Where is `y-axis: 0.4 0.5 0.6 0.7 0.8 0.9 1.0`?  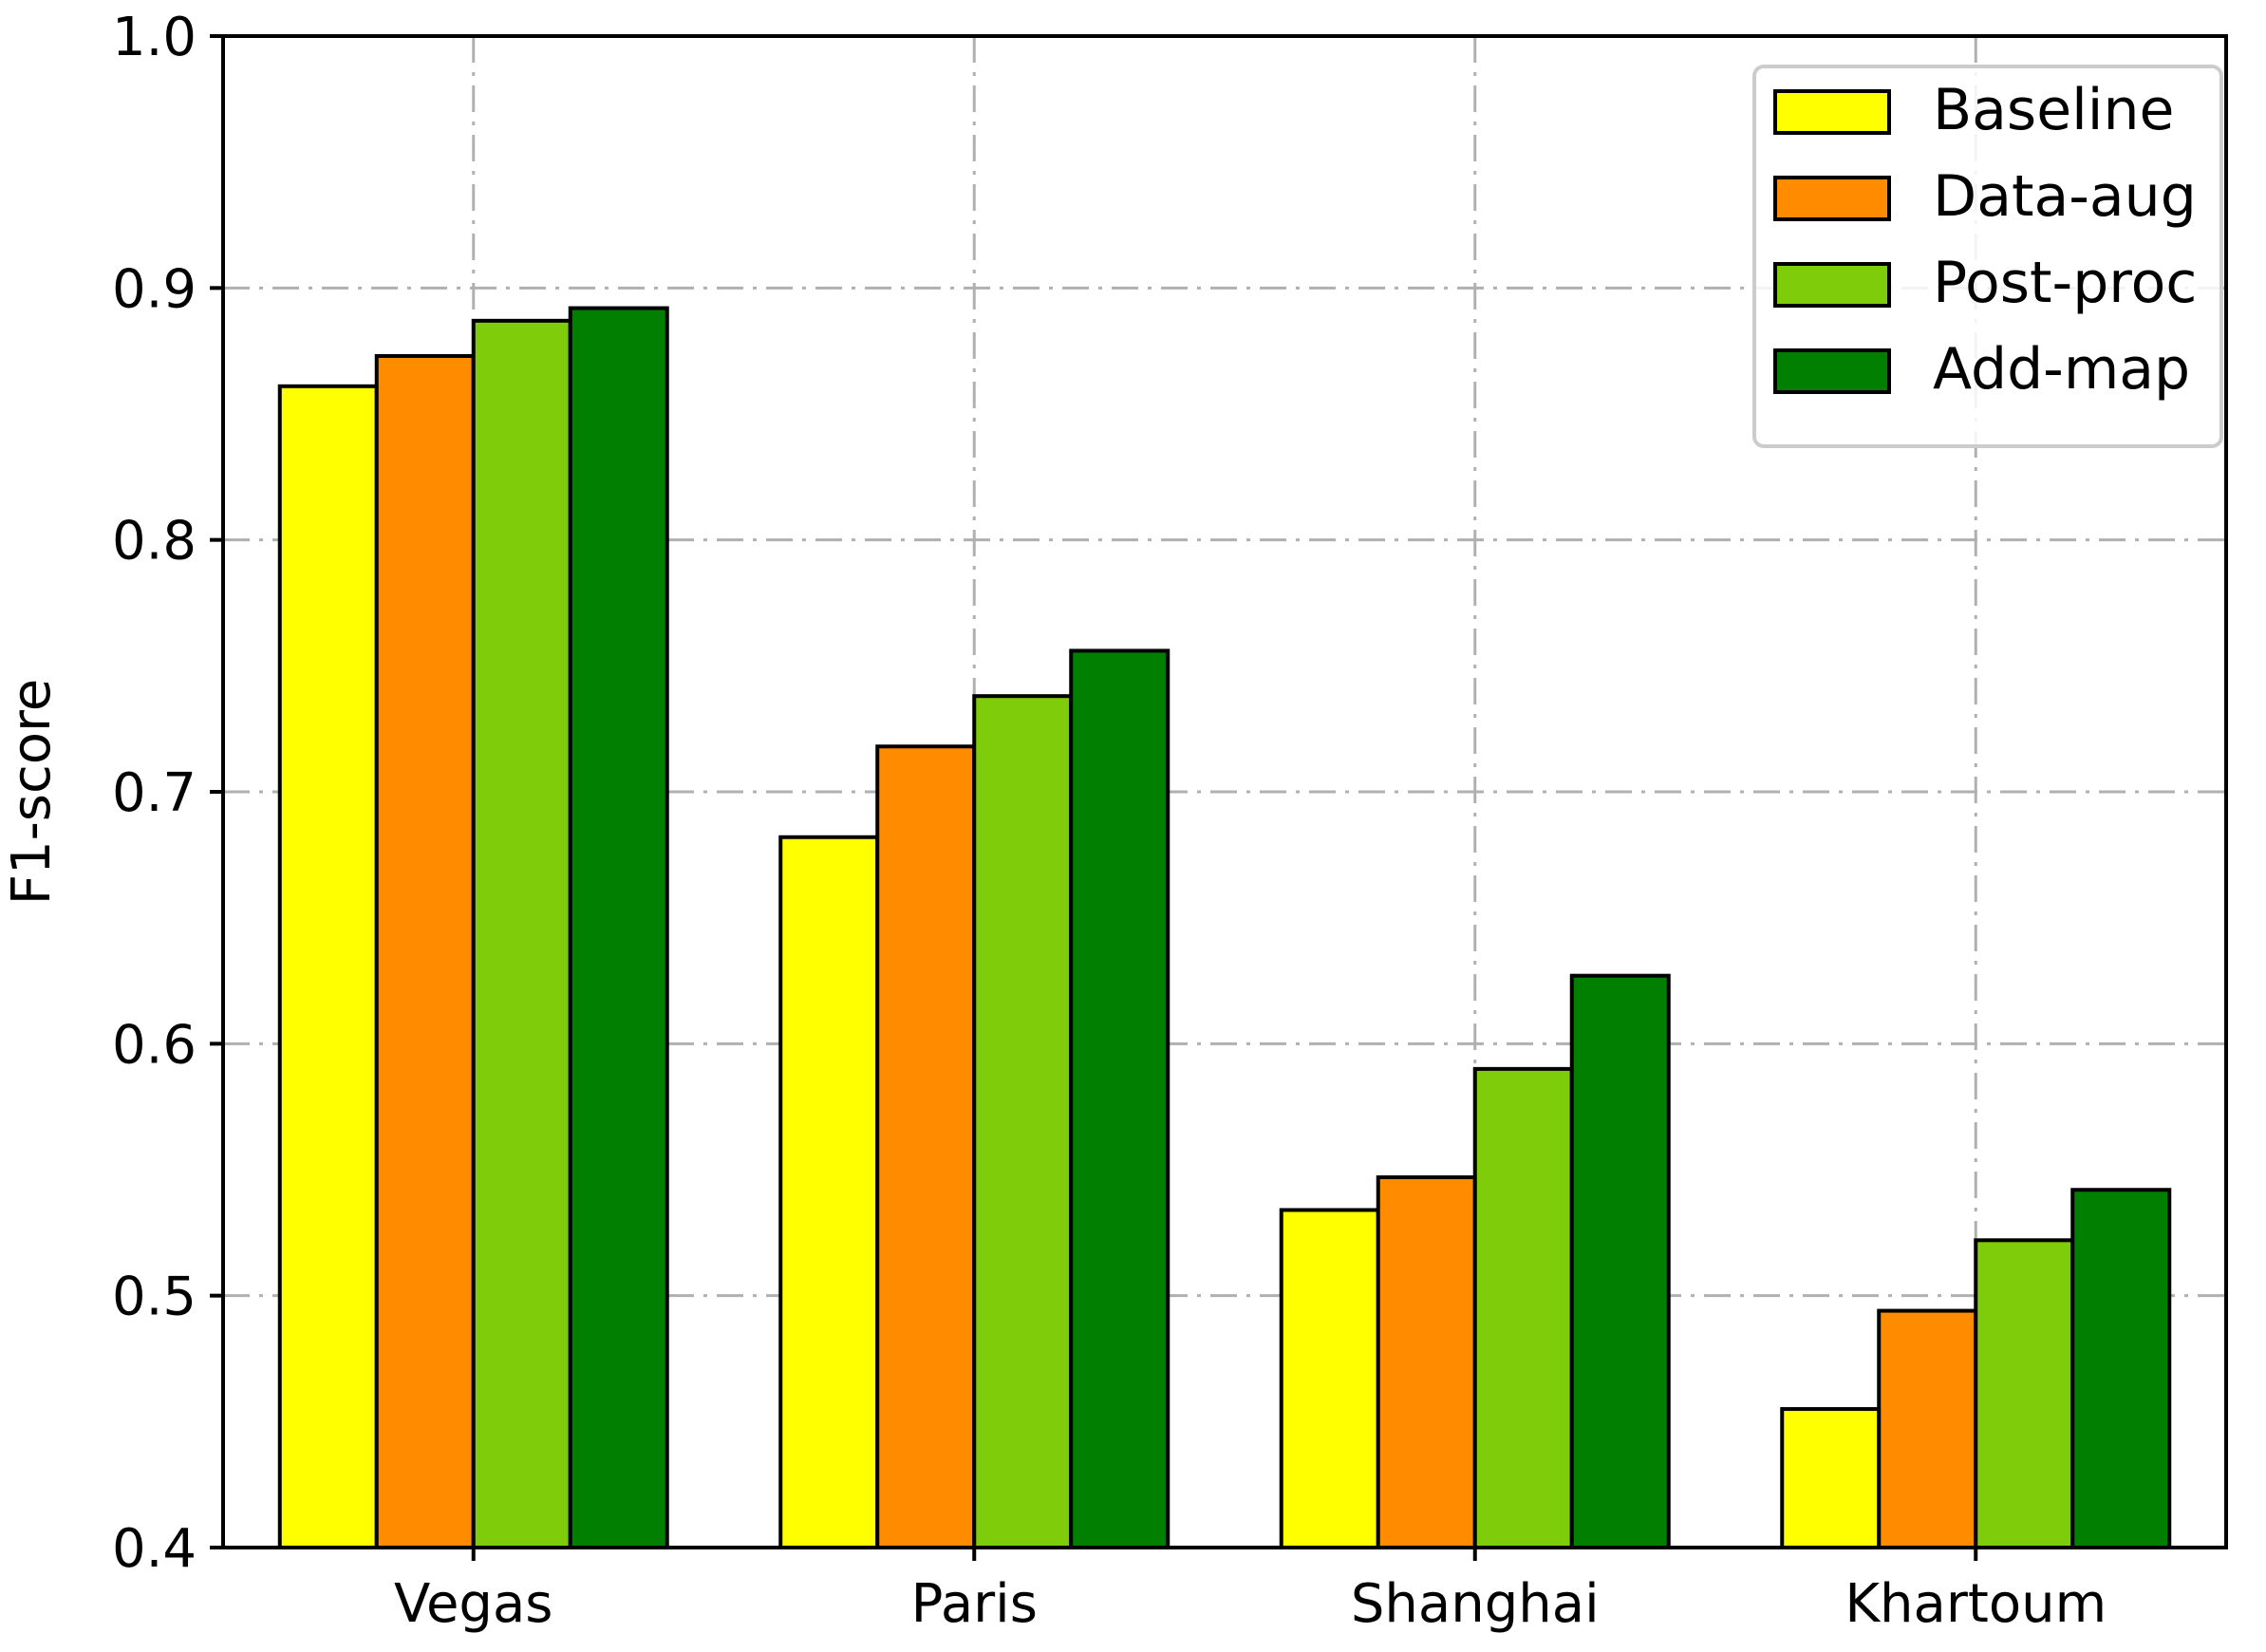 y-axis: 0.4 0.5 0.6 0.7 0.8 0.9 1.0 is located at coordinates (167, 793).